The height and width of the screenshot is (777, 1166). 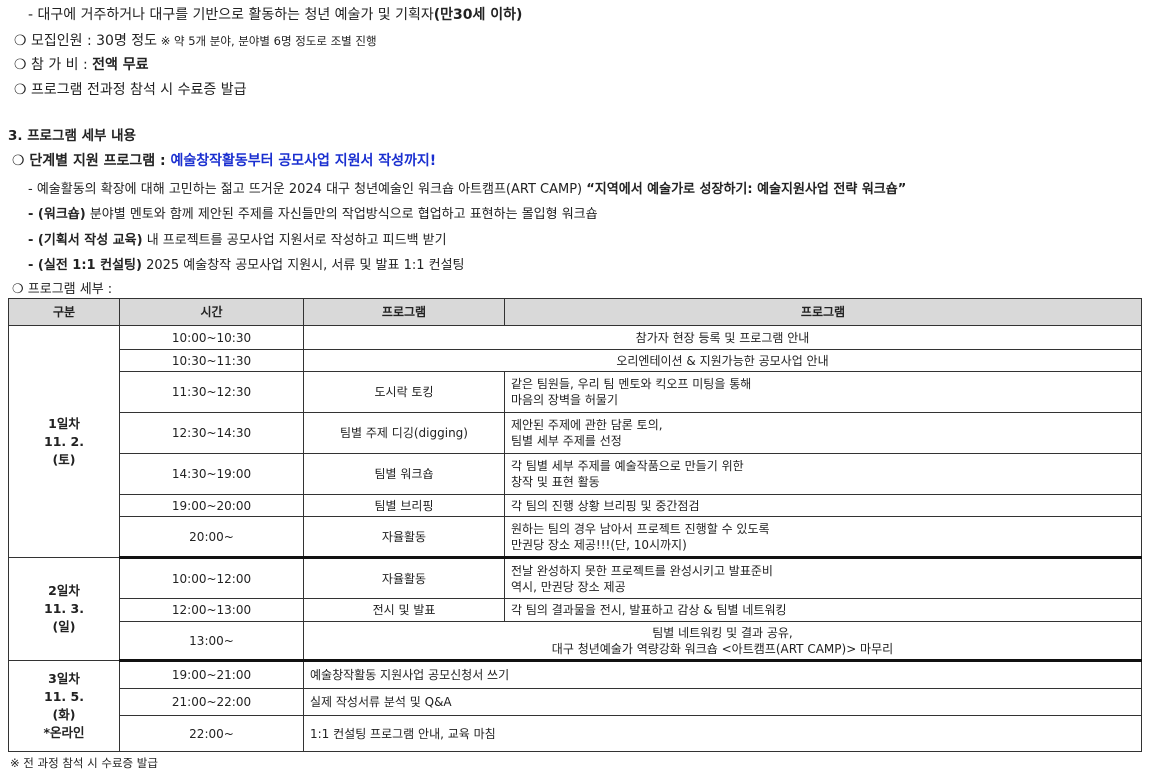 I want to click on desc1-bold: “지역에서 예술가로 성장하기: 예술지원사업 전략 워크숍”, so click(x=746, y=189).